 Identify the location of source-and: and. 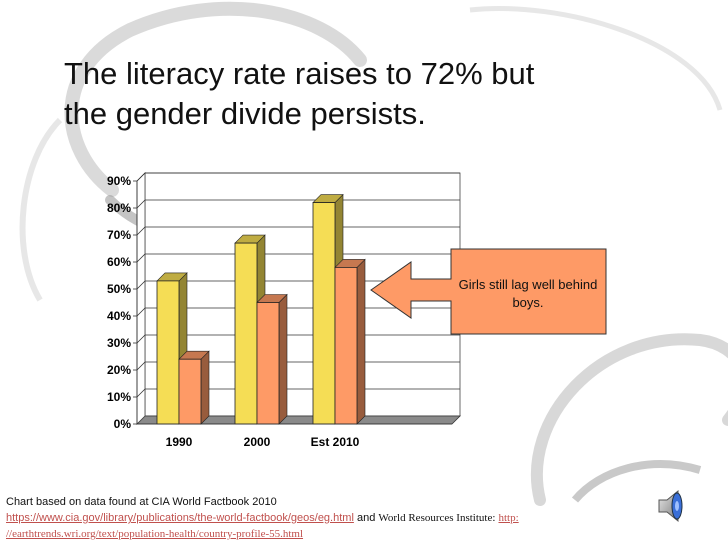
(366, 518).